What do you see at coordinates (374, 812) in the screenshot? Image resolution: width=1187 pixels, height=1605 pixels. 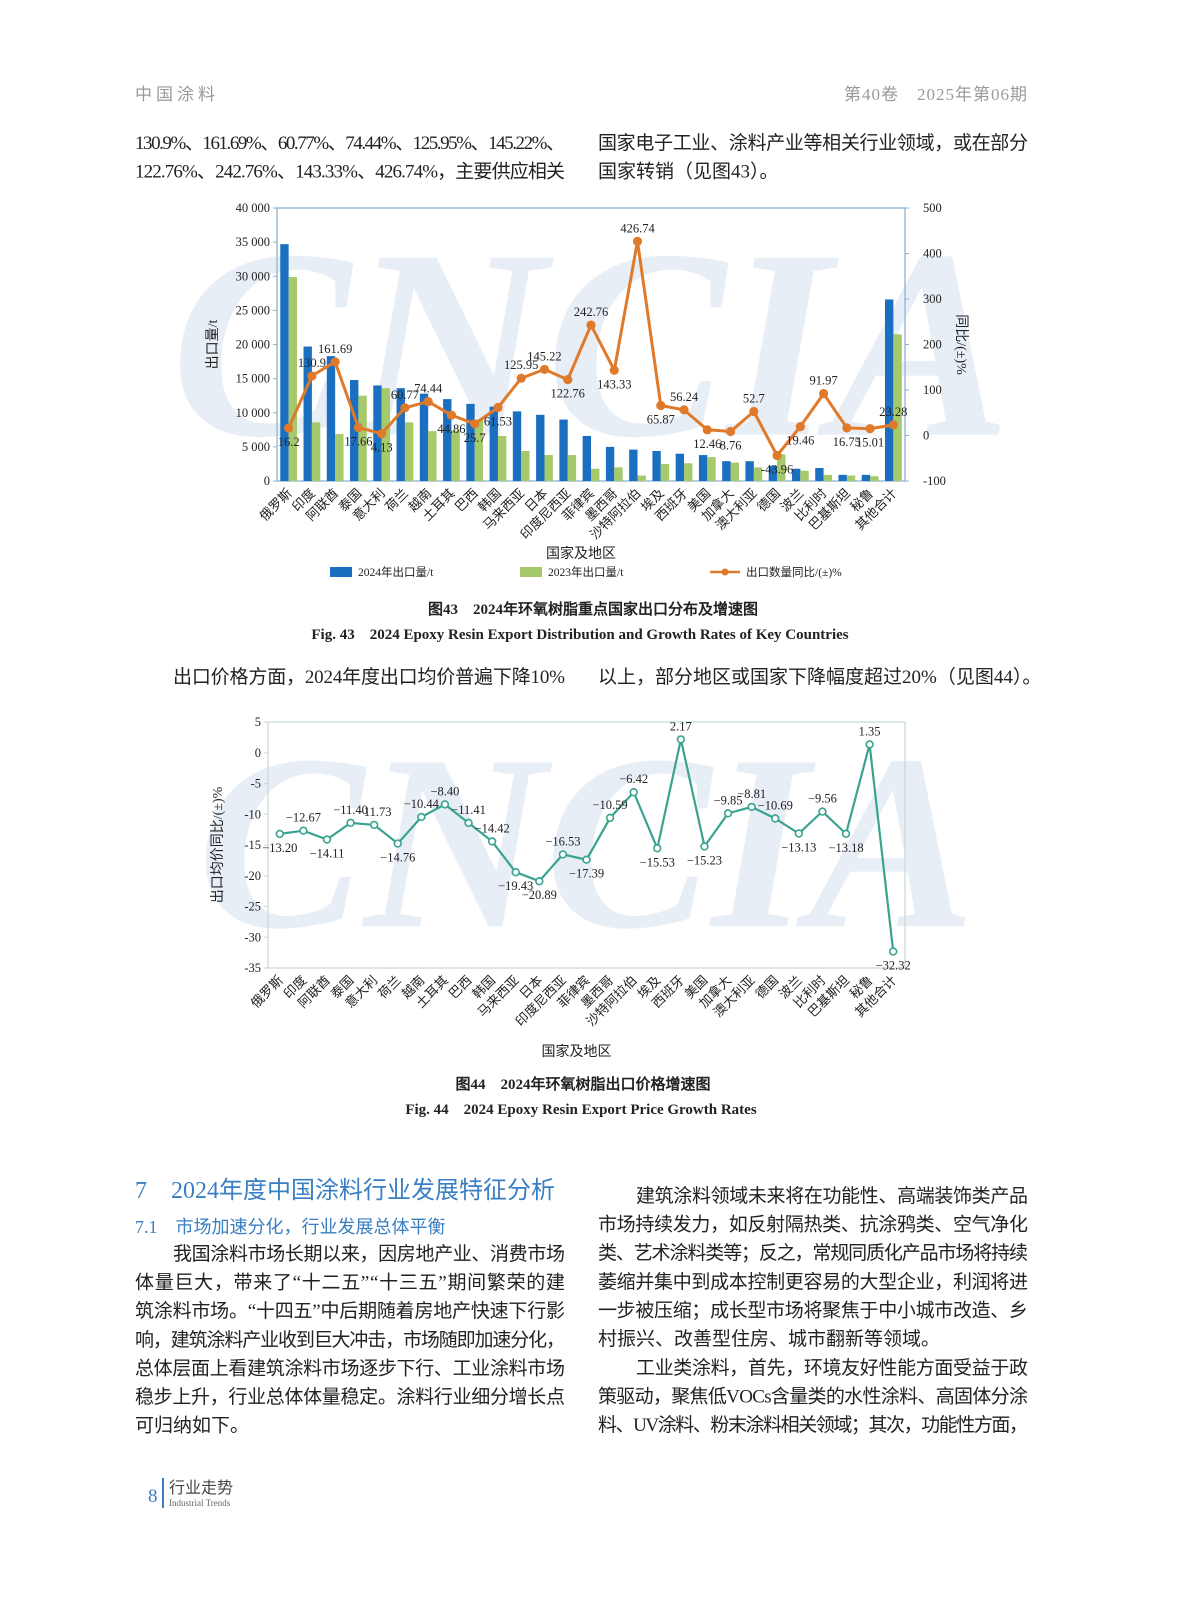 I see `data-label: −11.73` at bounding box center [374, 812].